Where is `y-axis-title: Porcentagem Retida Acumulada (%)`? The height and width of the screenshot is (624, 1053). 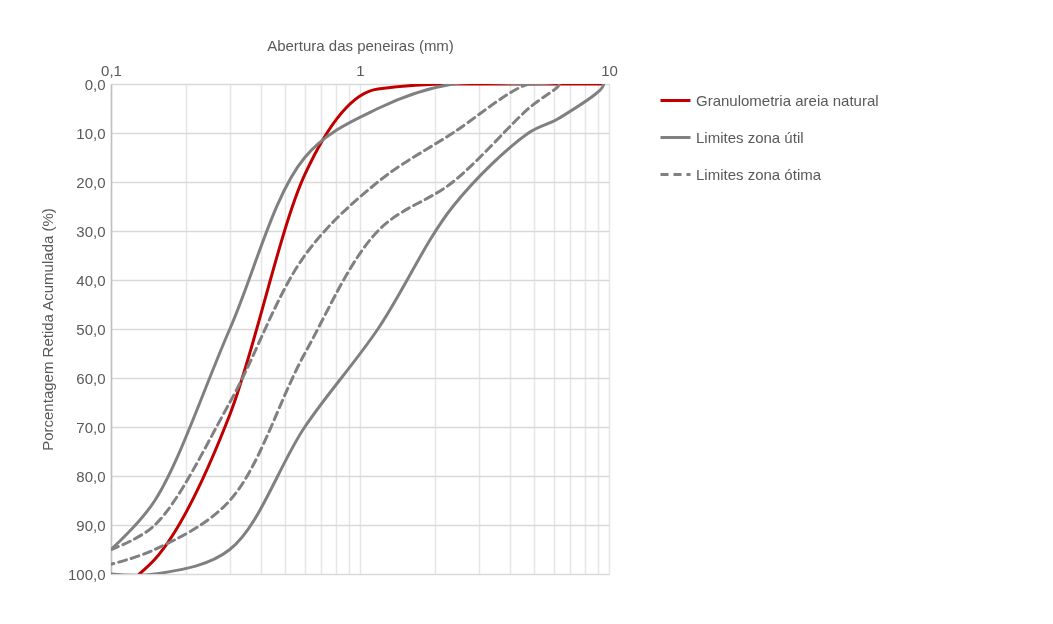 y-axis-title: Porcentagem Retida Acumulada (%) is located at coordinates (47, 329).